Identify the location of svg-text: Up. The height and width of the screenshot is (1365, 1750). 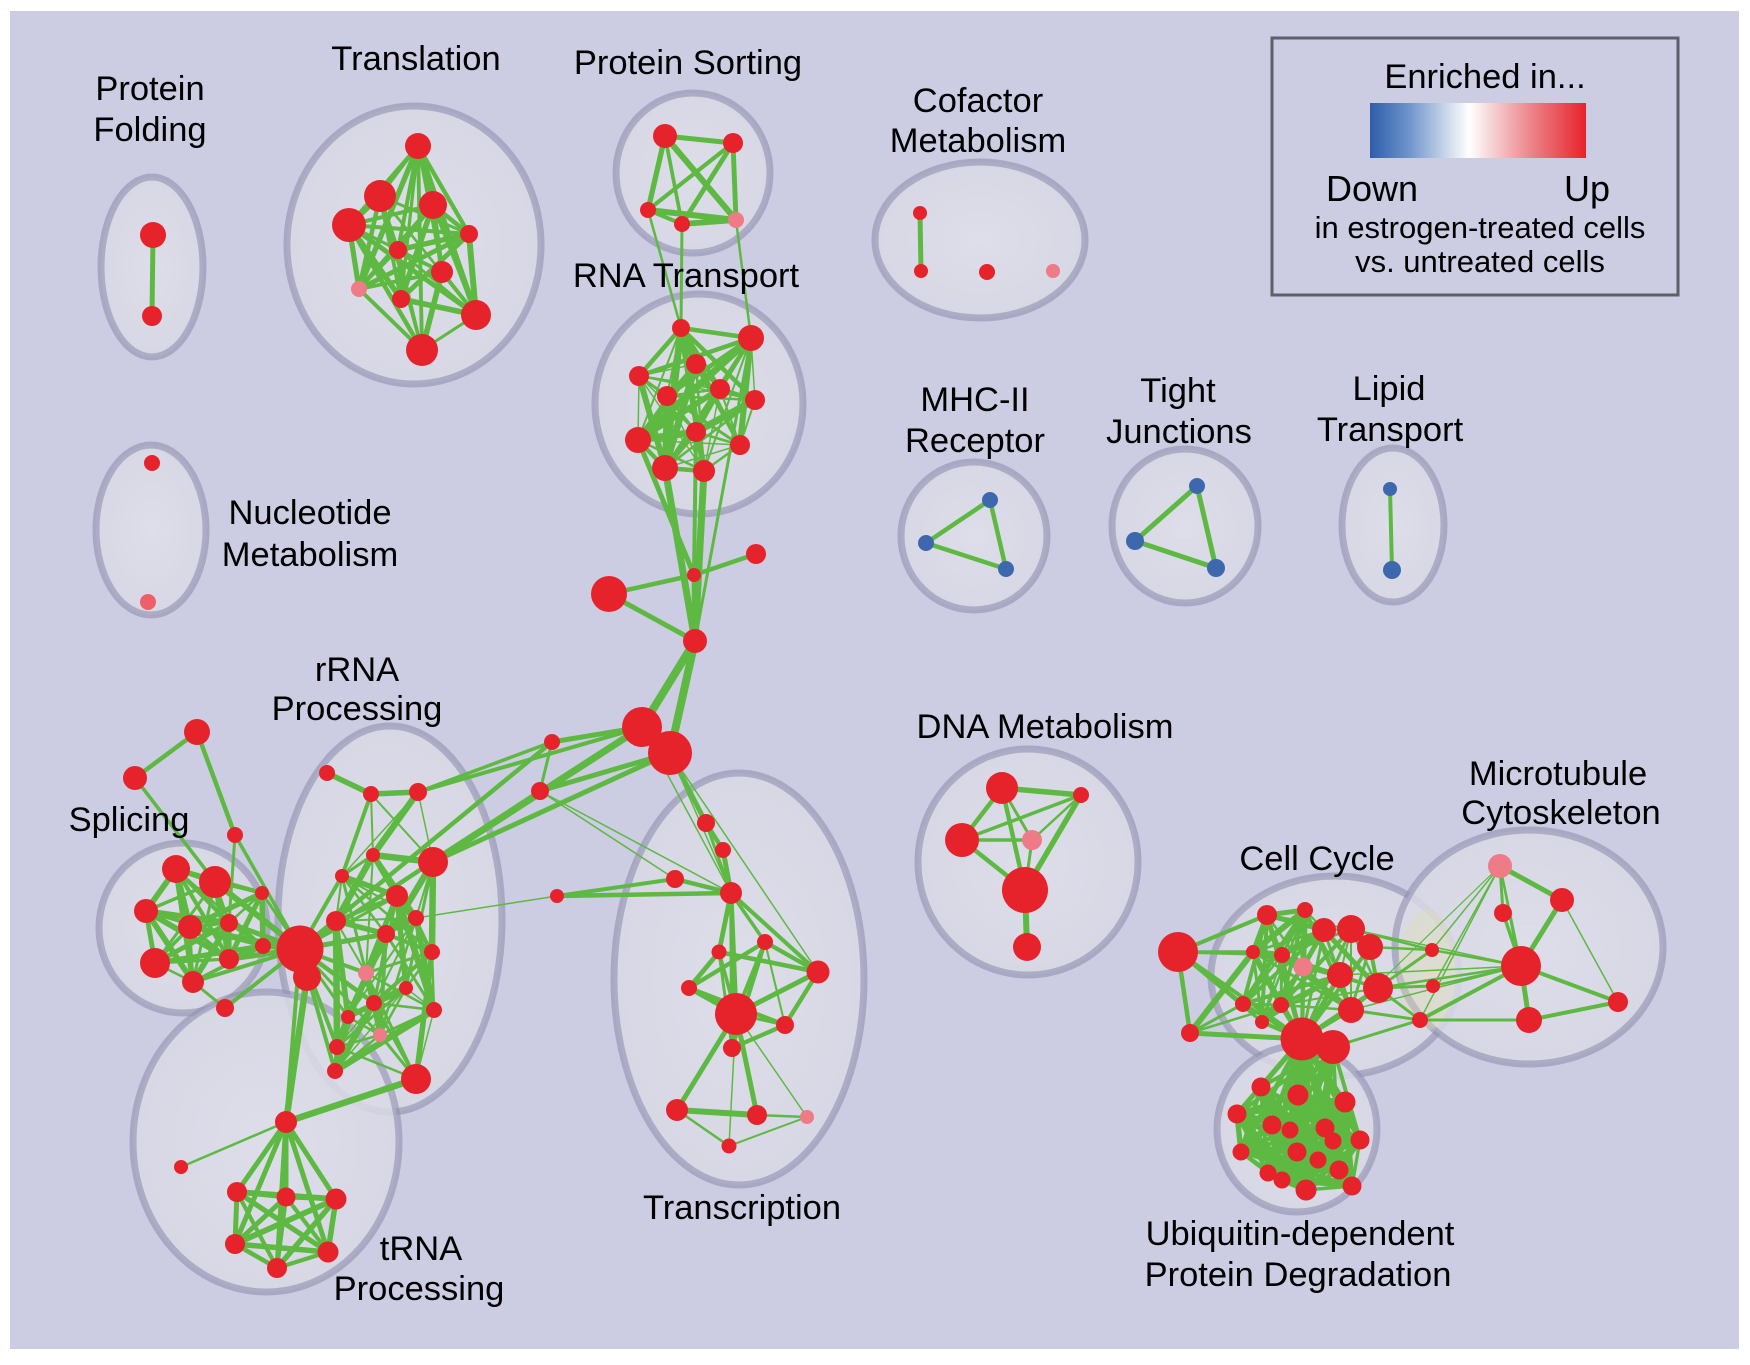
(1587, 188).